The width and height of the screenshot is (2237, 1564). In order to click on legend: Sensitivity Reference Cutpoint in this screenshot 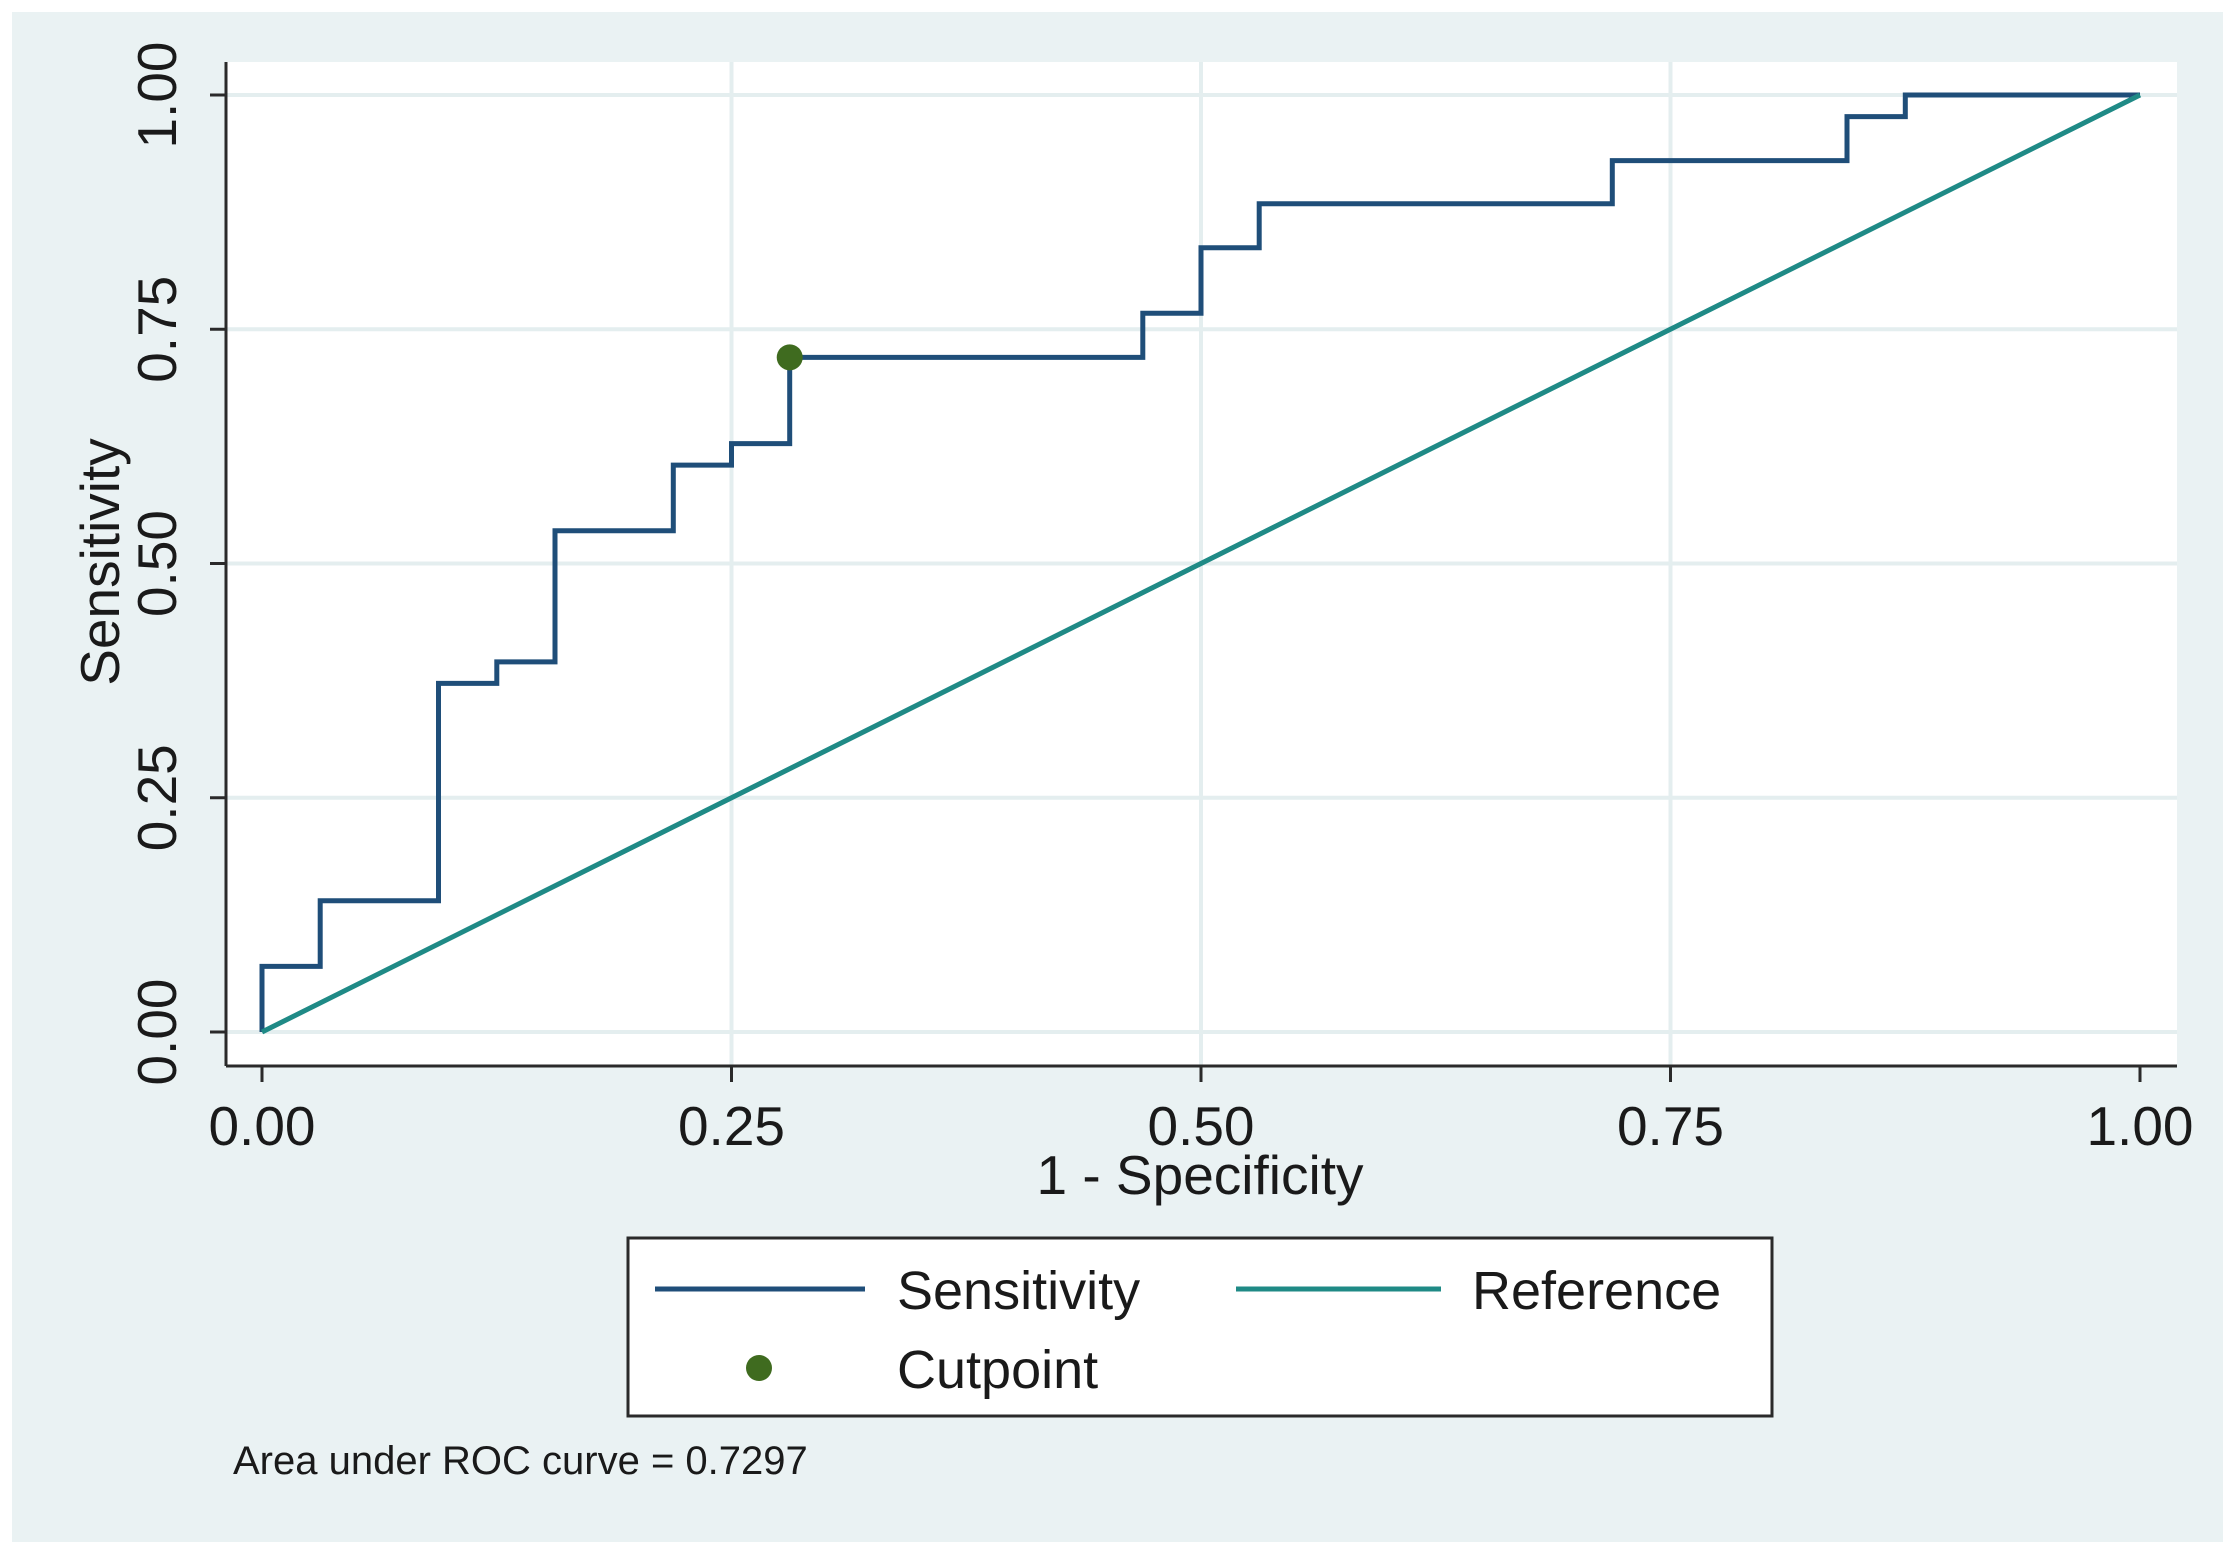, I will do `click(1200, 1327)`.